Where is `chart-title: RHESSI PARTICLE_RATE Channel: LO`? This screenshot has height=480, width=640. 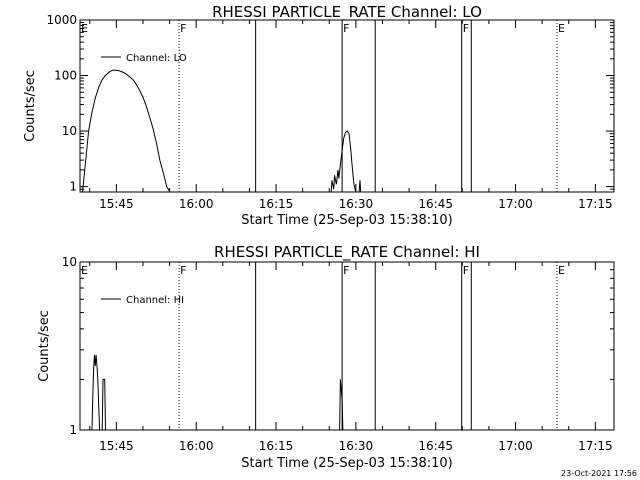 chart-title: RHESSI PARTICLE_RATE Channel: LO is located at coordinates (347, 12).